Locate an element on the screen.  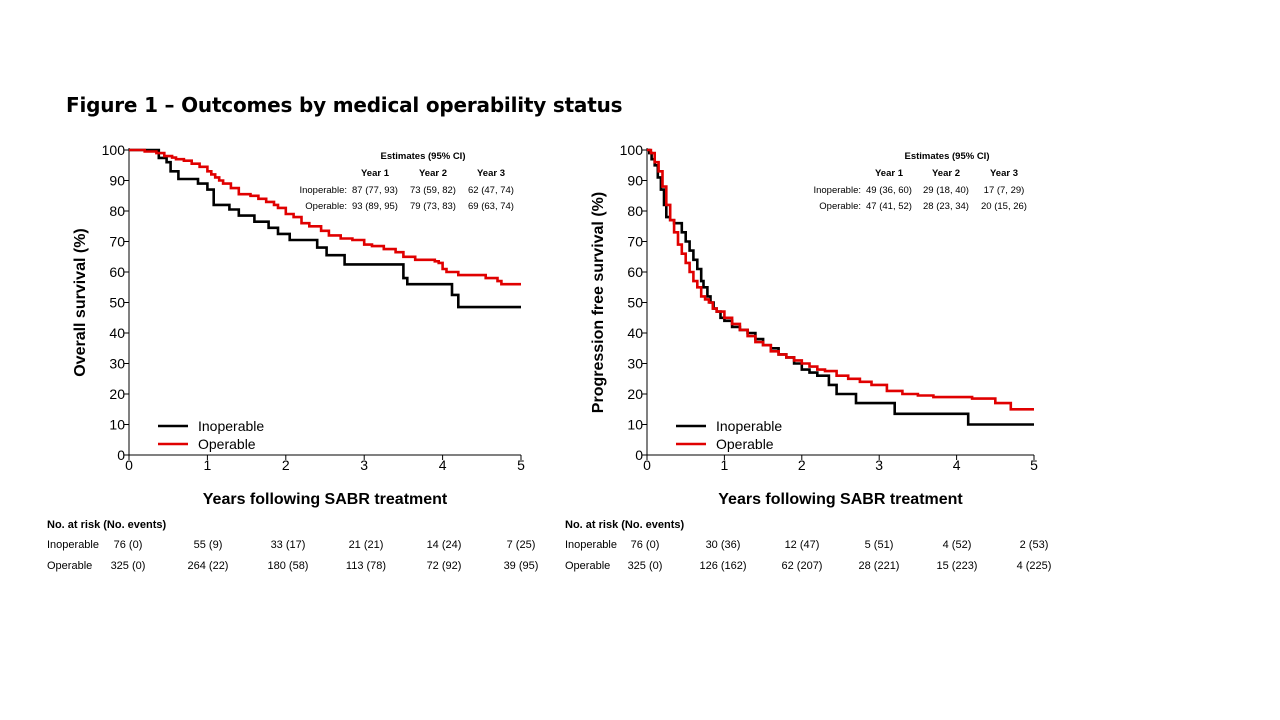
risk-value: 55 (9) is located at coordinates (208, 545).